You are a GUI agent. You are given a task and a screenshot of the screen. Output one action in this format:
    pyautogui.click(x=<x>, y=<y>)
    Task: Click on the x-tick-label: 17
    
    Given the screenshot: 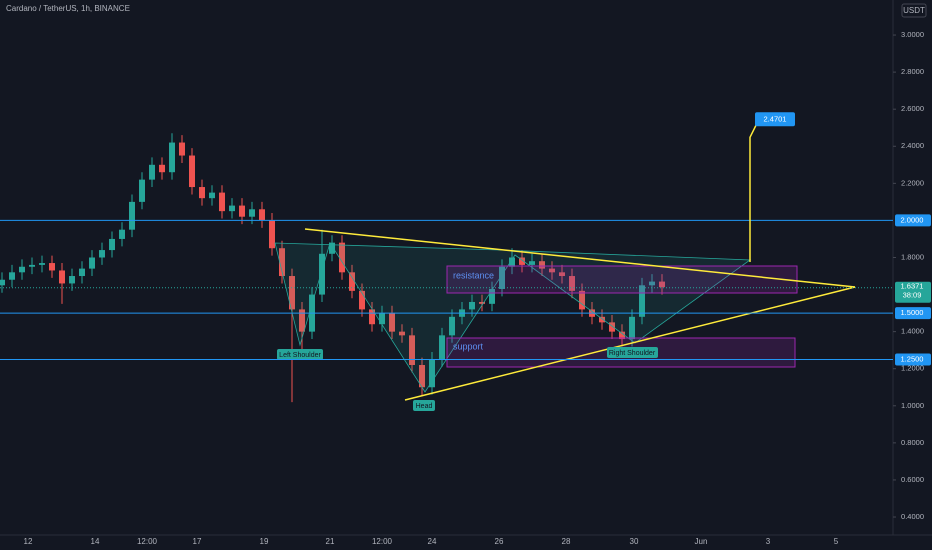 What is the action you would take?
    pyautogui.click(x=197, y=541)
    